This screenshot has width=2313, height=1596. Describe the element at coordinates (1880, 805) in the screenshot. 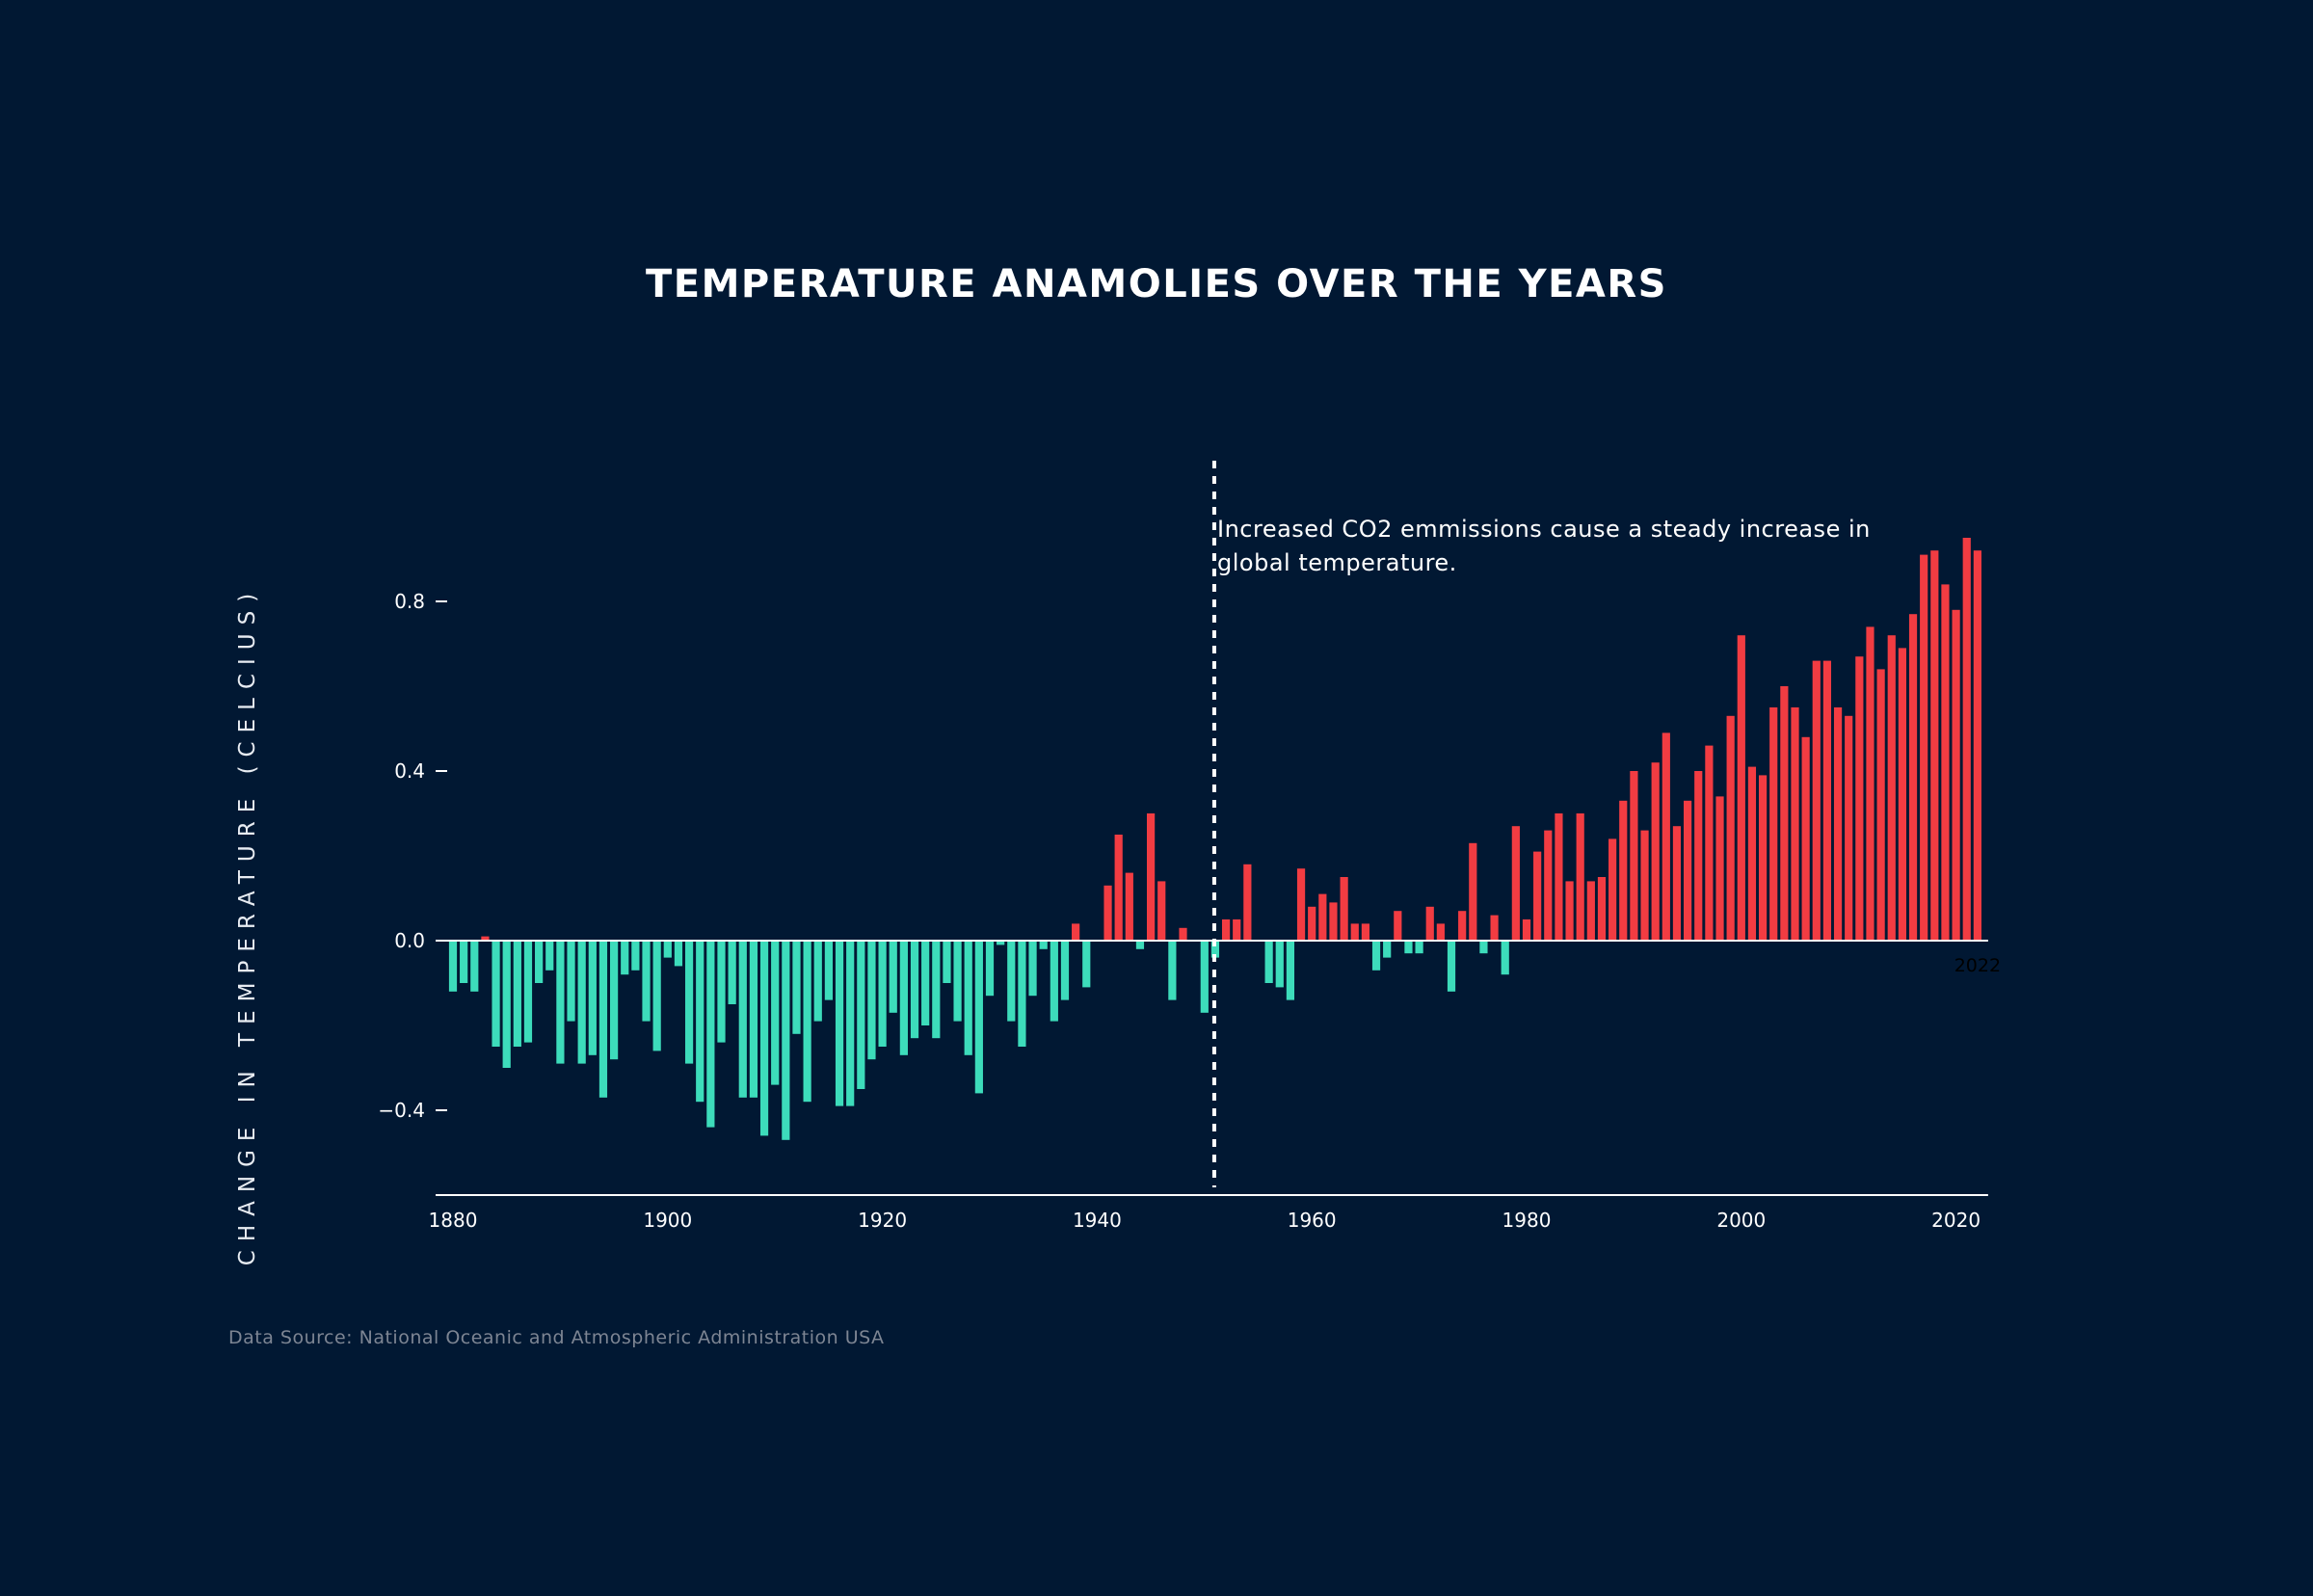

I see `bar-2013` at that location.